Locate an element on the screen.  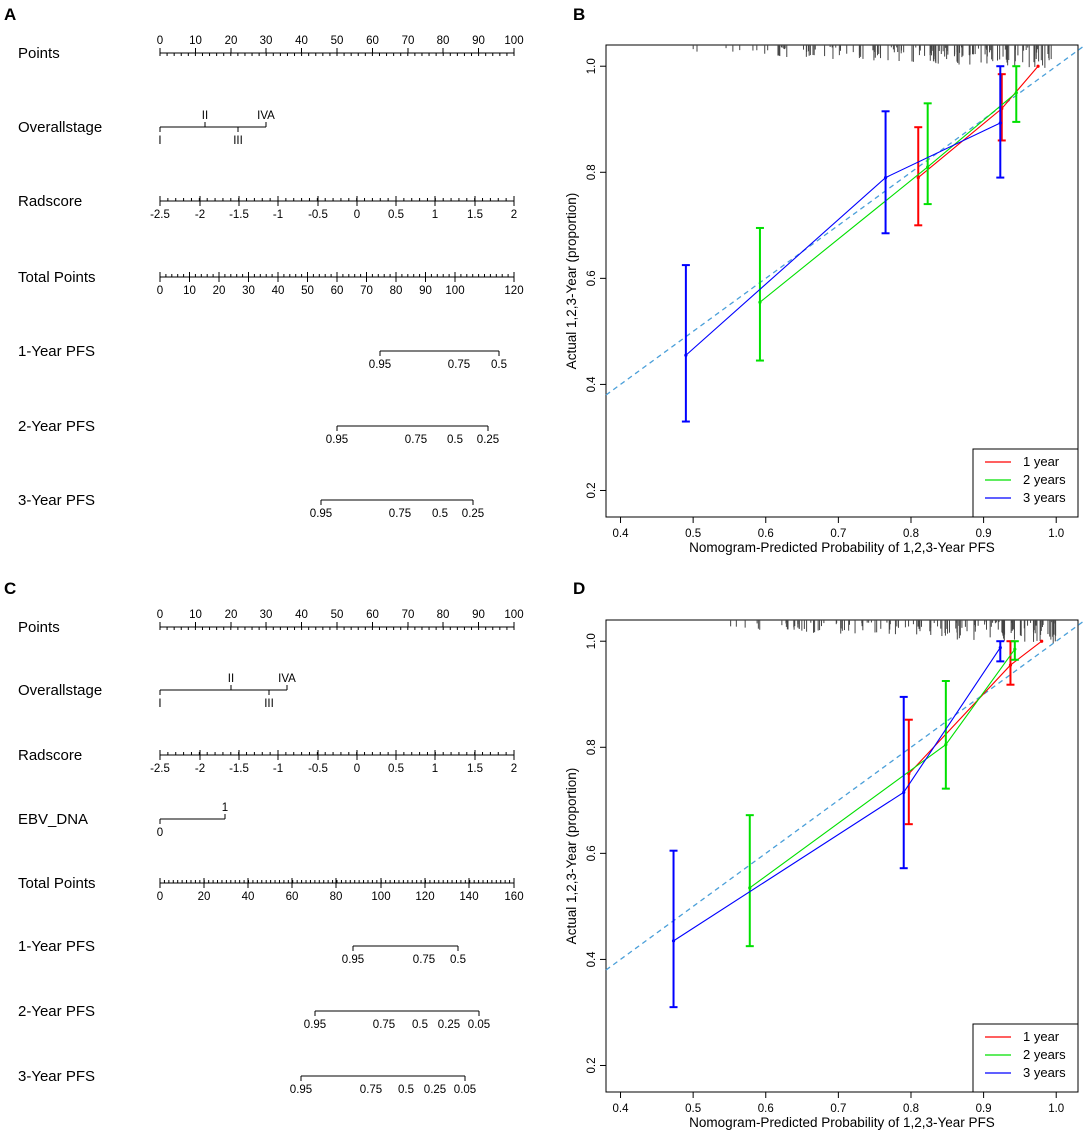
legend-label: 1 year is located at coordinates (1041, 461).